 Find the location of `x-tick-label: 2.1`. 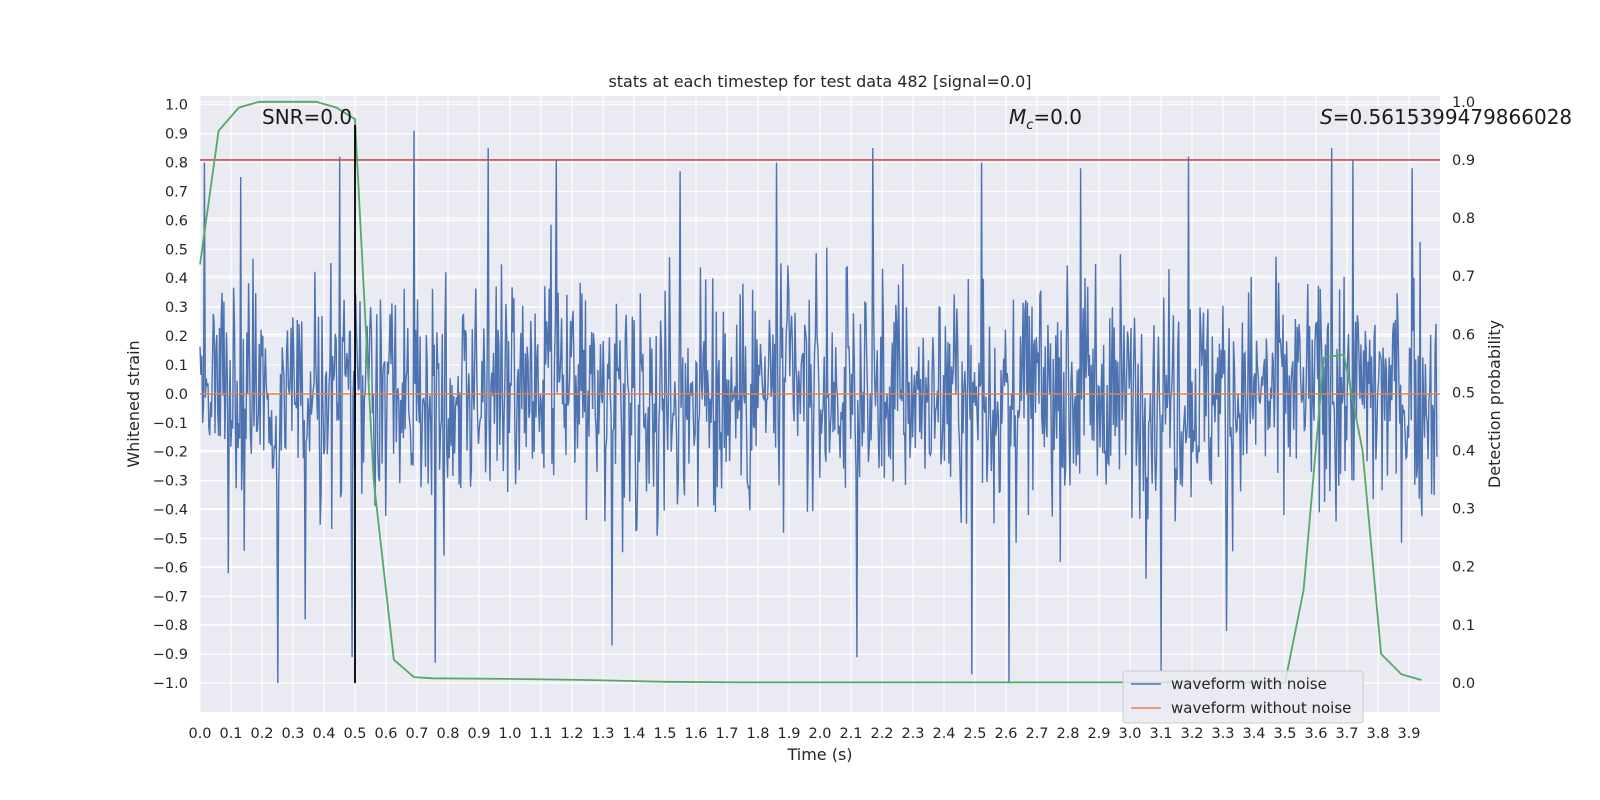

x-tick-label: 2.1 is located at coordinates (850, 734).